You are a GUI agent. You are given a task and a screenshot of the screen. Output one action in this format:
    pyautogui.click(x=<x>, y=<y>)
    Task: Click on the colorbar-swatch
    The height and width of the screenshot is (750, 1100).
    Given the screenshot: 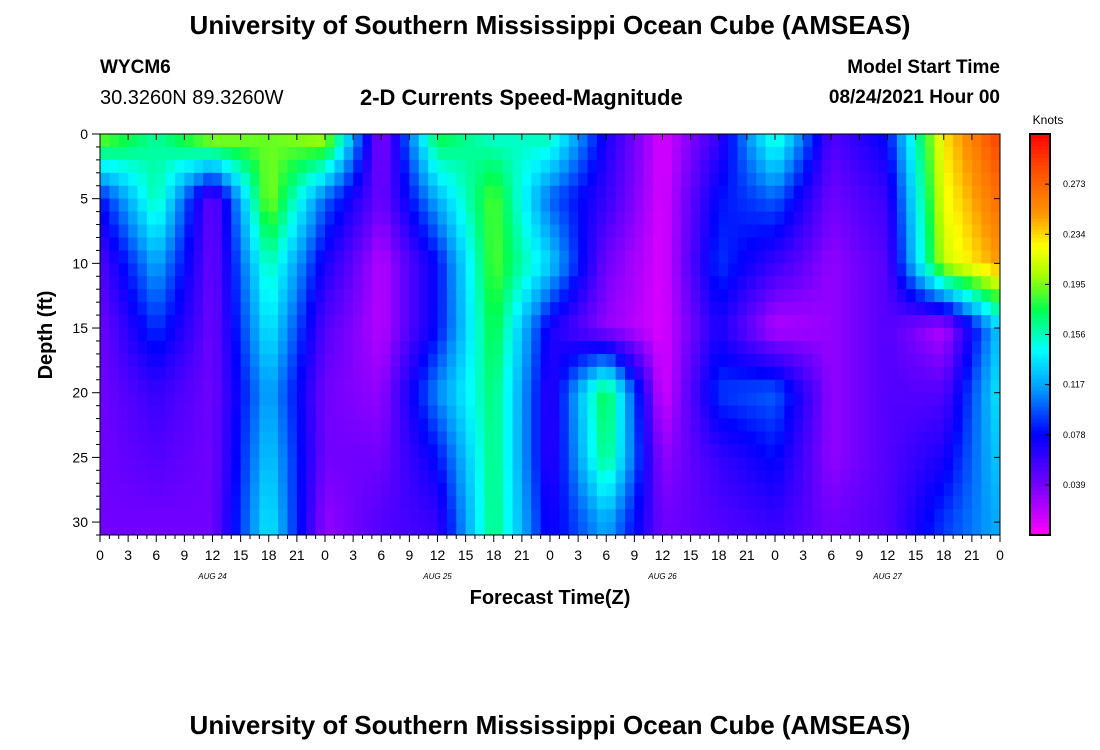 What is the action you would take?
    pyautogui.click(x=1040, y=521)
    